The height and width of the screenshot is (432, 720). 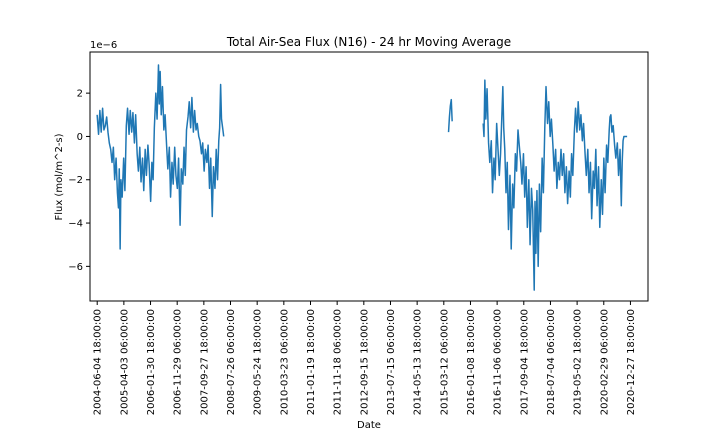 I want to click on x-tick-label: 2011-11-18 06:00:00, so click(x=338, y=362).